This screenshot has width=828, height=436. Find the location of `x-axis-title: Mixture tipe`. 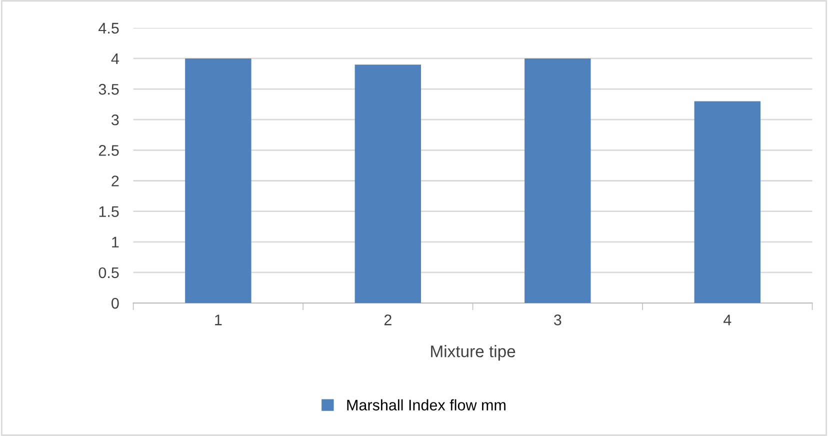

x-axis-title: Mixture tipe is located at coordinates (473, 353).